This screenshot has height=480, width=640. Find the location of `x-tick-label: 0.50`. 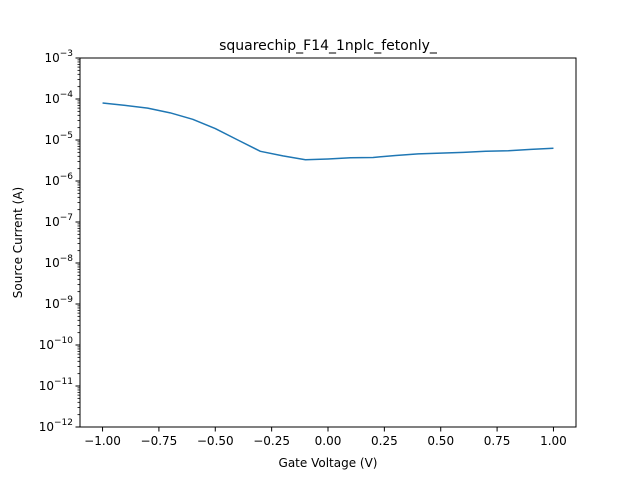

x-tick-label: 0.50 is located at coordinates (440, 441).